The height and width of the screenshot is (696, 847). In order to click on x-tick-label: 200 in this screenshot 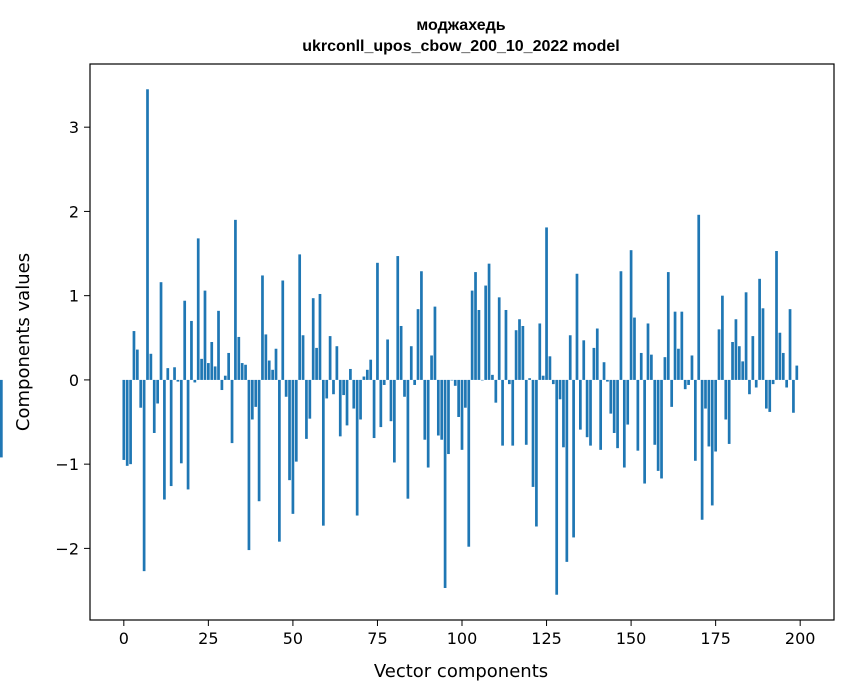, I will do `click(800, 638)`.